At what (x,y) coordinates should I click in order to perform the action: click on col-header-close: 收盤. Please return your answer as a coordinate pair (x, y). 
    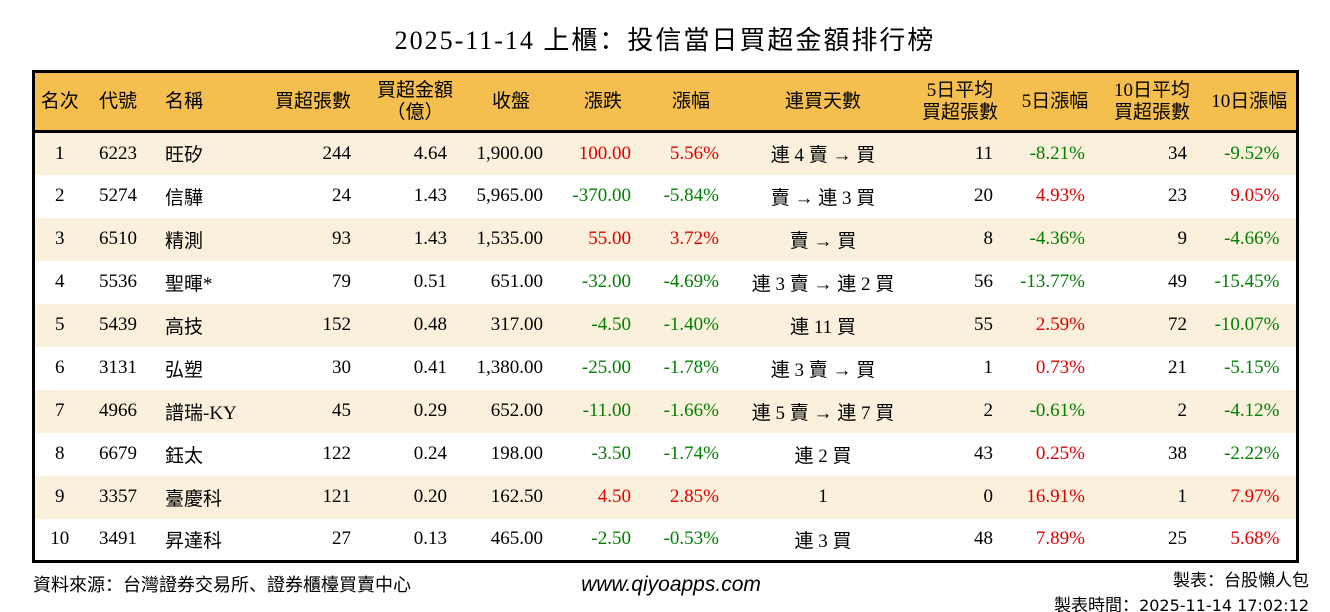
    Looking at the image, I should click on (511, 102).